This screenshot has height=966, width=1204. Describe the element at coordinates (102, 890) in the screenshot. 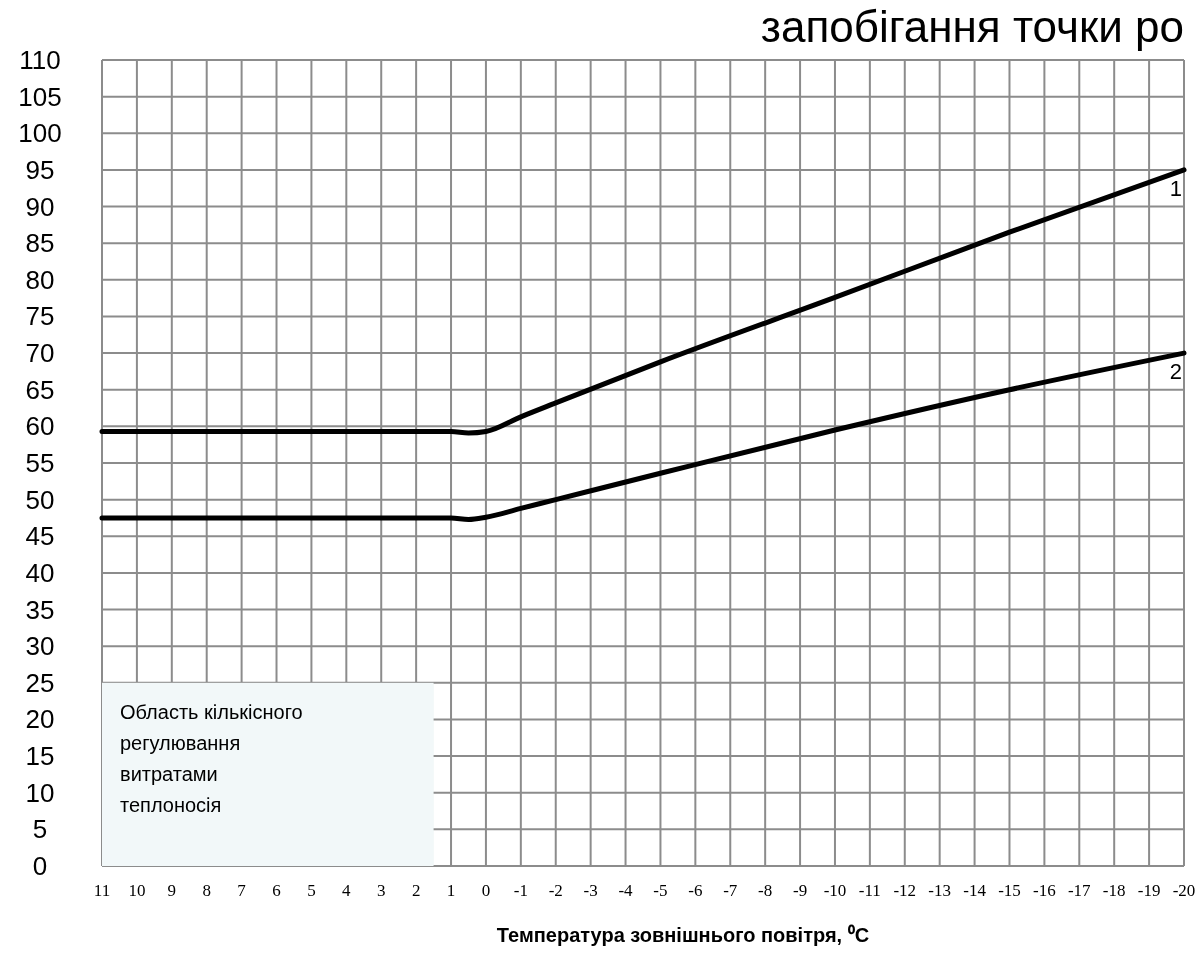

I see `x-tick-label: 11` at that location.